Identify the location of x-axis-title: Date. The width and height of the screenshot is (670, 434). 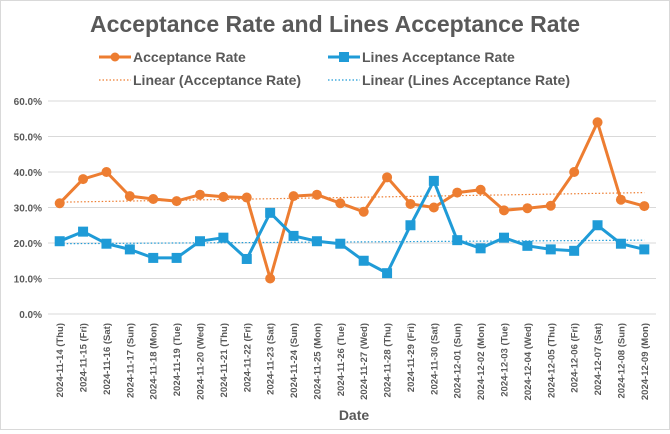
(354, 415).